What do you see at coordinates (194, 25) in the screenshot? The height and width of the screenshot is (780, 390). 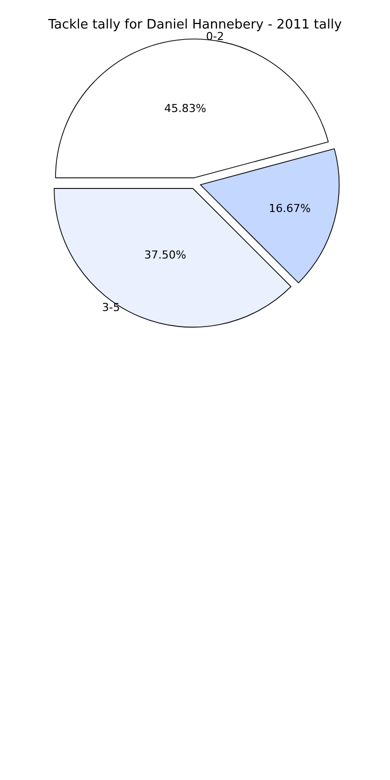 I see `chart-title: Tackle tally for Daniel Hannebery - 2011 tally` at bounding box center [194, 25].